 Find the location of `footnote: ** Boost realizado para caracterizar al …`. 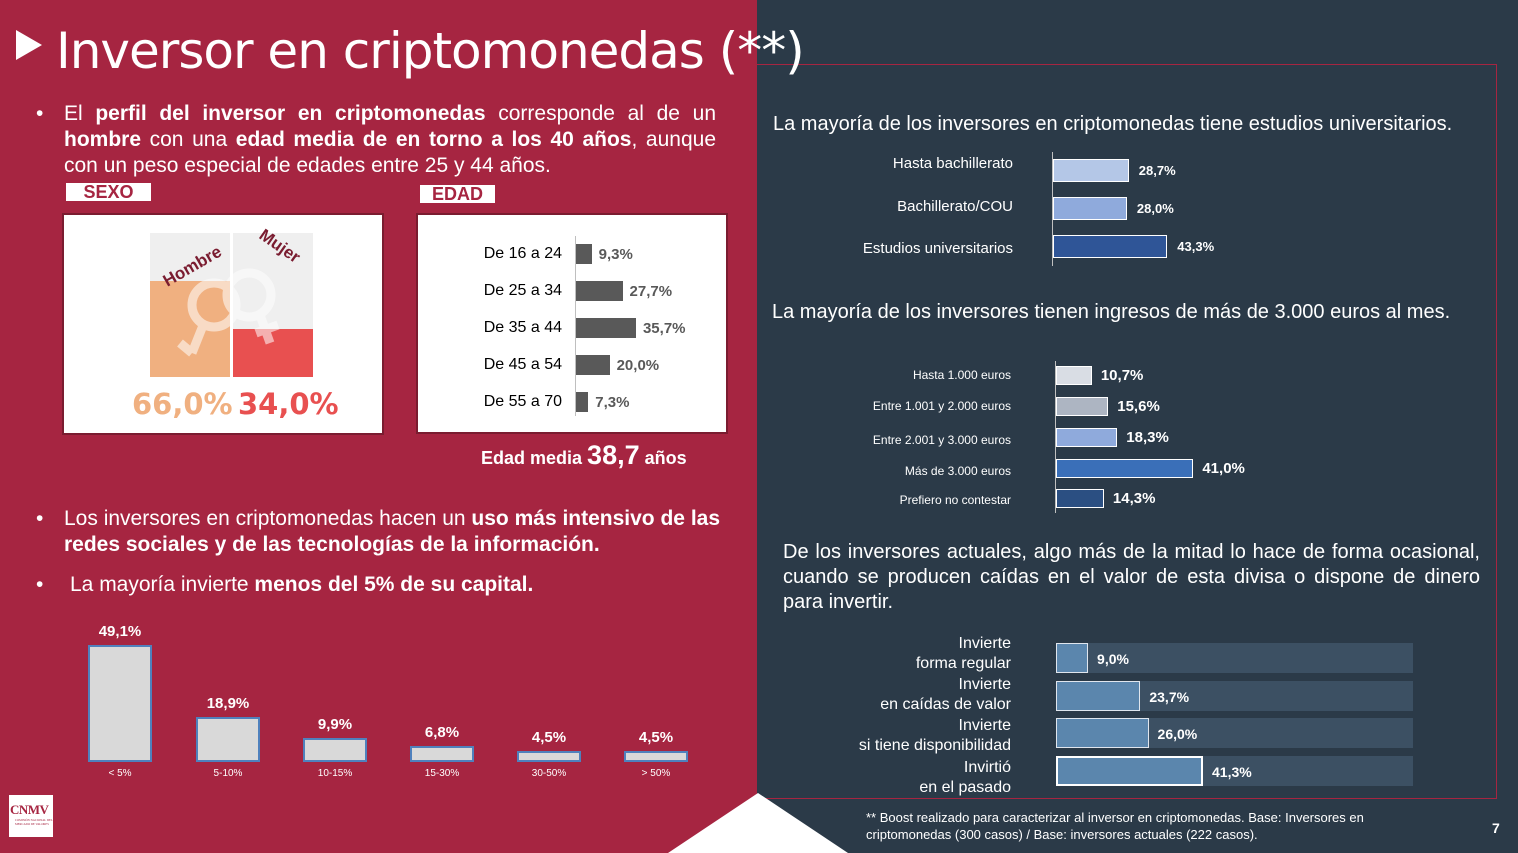

footnote: ** Boost realizado para caracterizar al … is located at coordinates (1115, 826).